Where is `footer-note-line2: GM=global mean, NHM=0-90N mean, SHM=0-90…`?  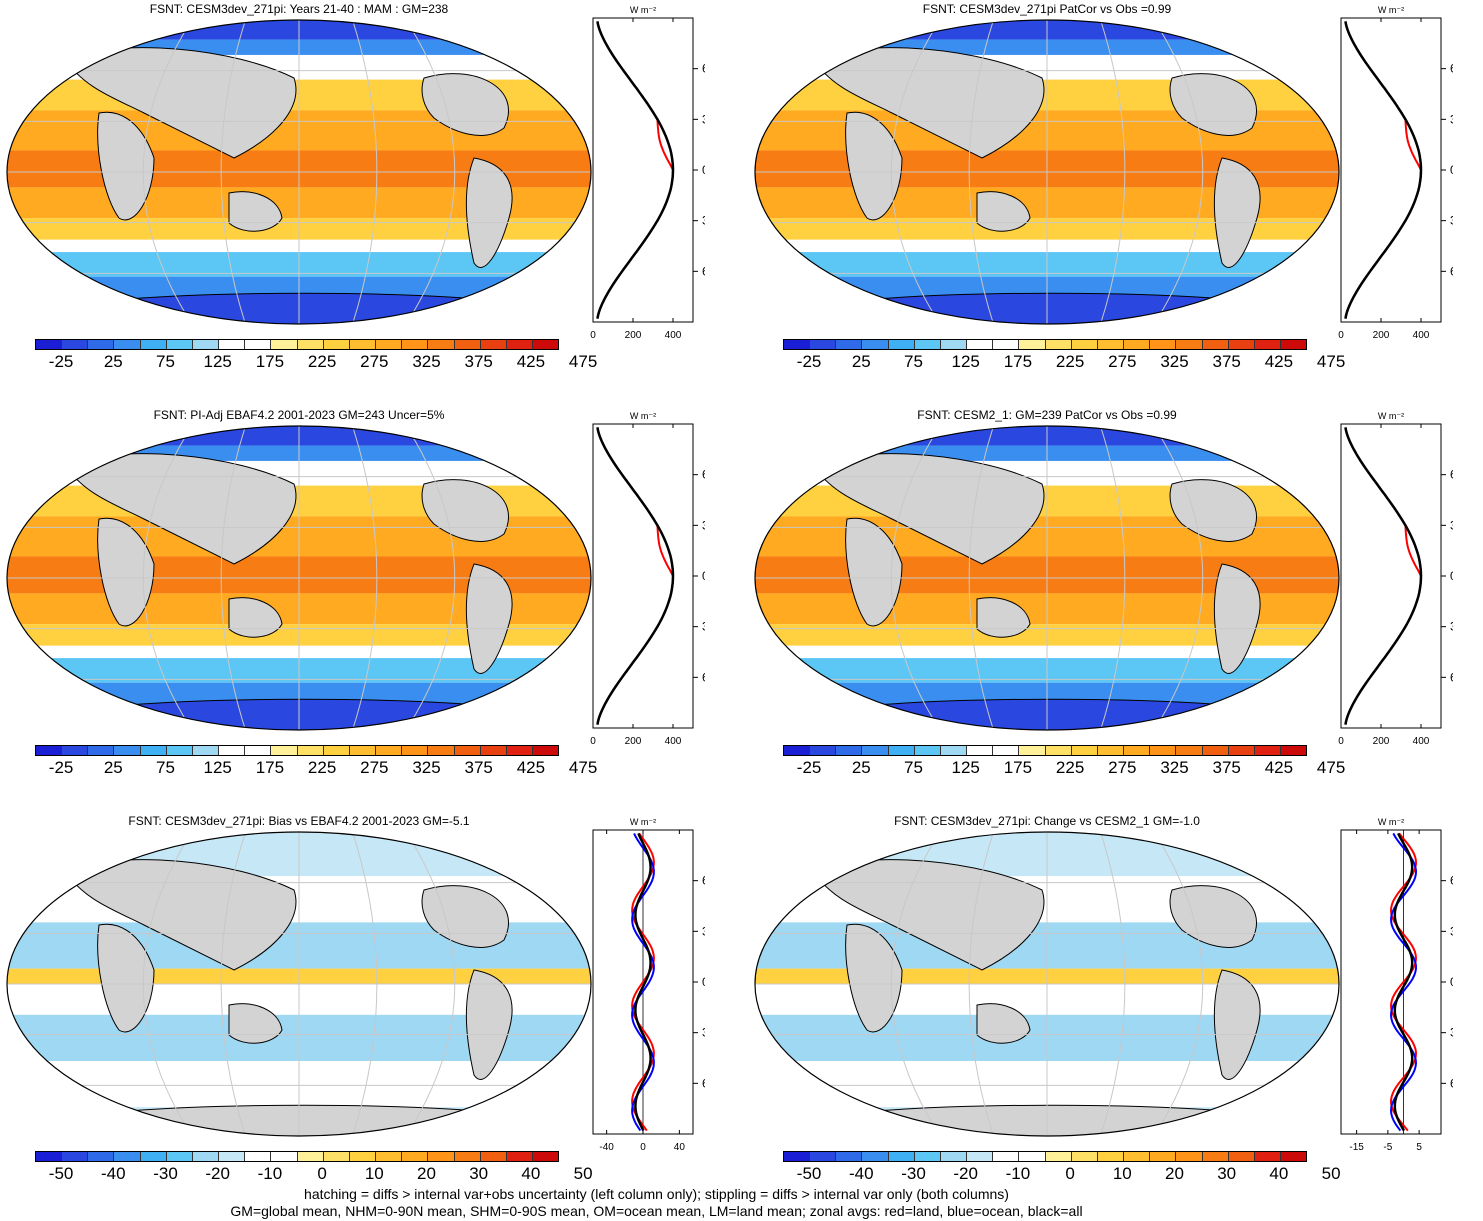
footer-note-line2: GM=global mean, NHM=0-90N mean, SHM=0-90… is located at coordinates (656, 1211).